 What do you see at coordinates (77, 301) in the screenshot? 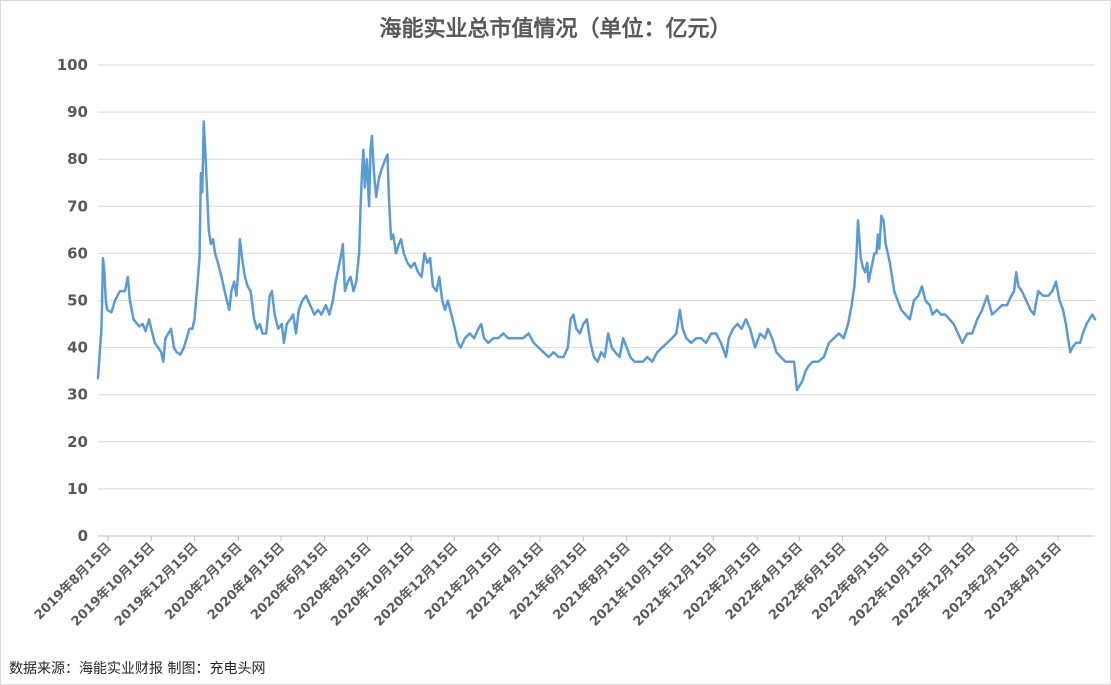
I see `y-tick-label: 50` at bounding box center [77, 301].